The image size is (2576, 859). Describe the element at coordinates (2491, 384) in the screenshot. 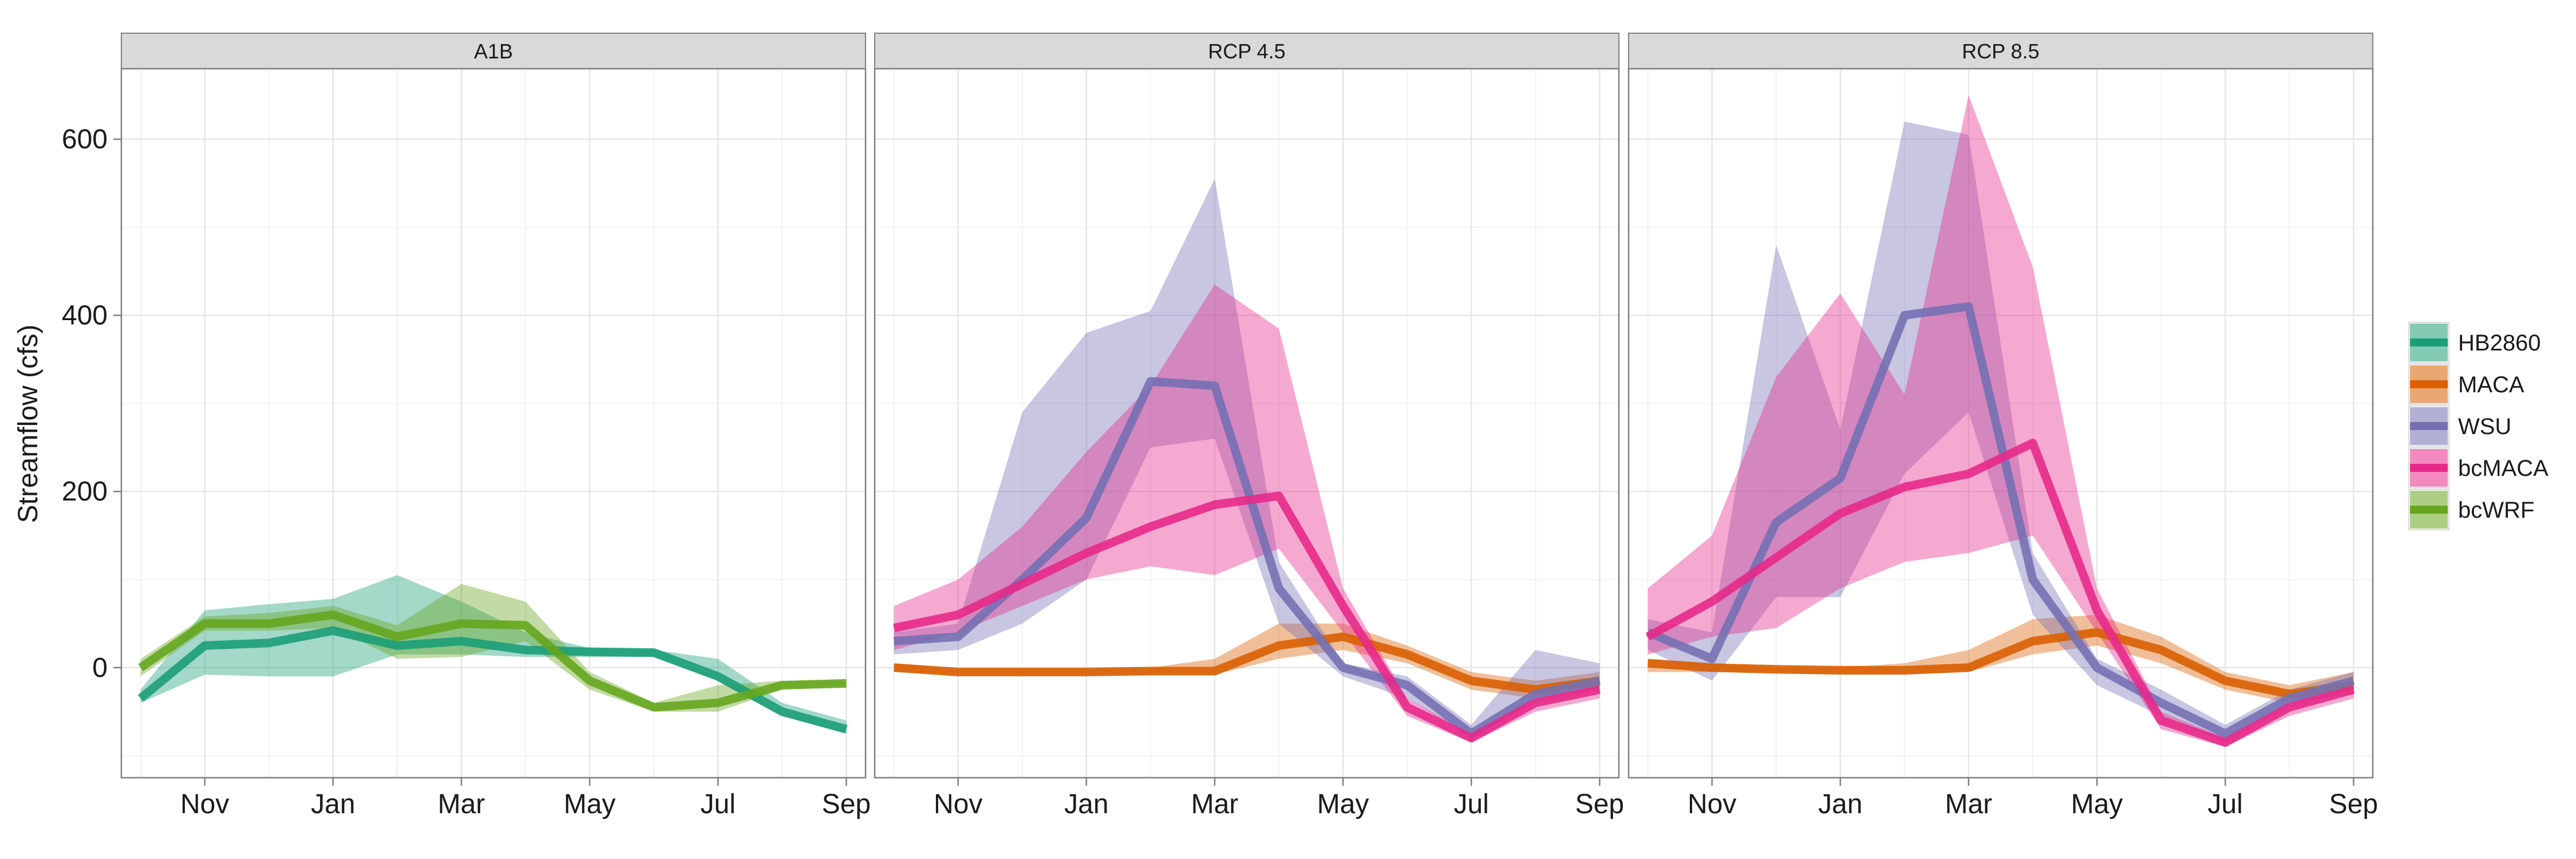

I see `legend-label: MACA` at that location.